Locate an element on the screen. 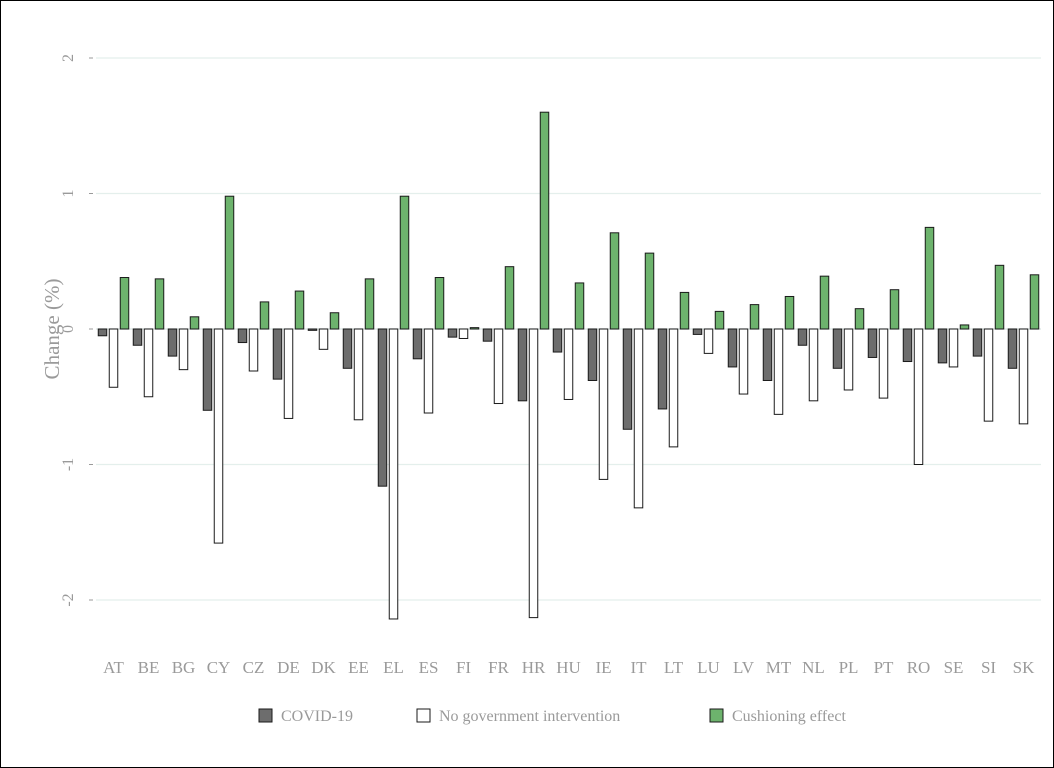 This screenshot has width=1054, height=768. x-tick-label: FR is located at coordinates (498, 667).